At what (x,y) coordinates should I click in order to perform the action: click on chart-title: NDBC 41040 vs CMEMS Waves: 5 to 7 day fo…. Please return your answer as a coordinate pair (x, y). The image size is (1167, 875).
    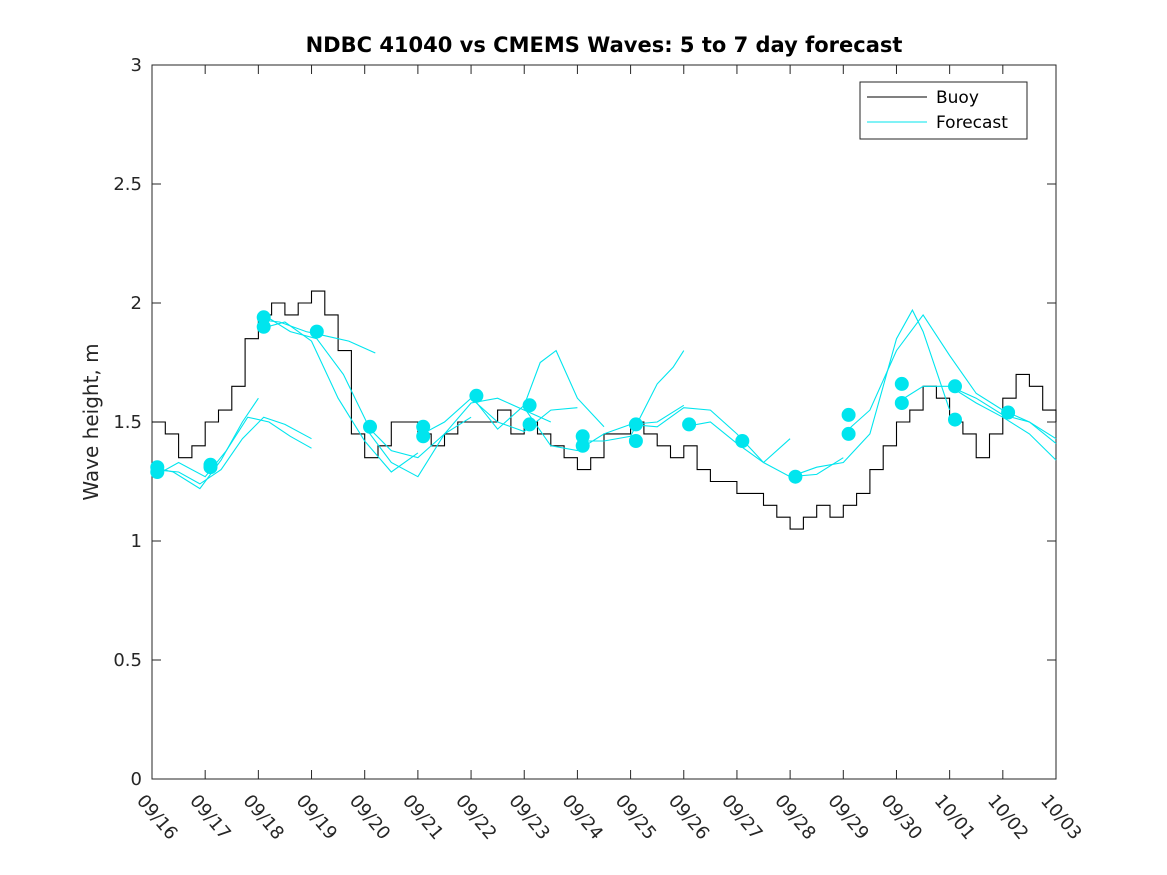
    Looking at the image, I should click on (604, 45).